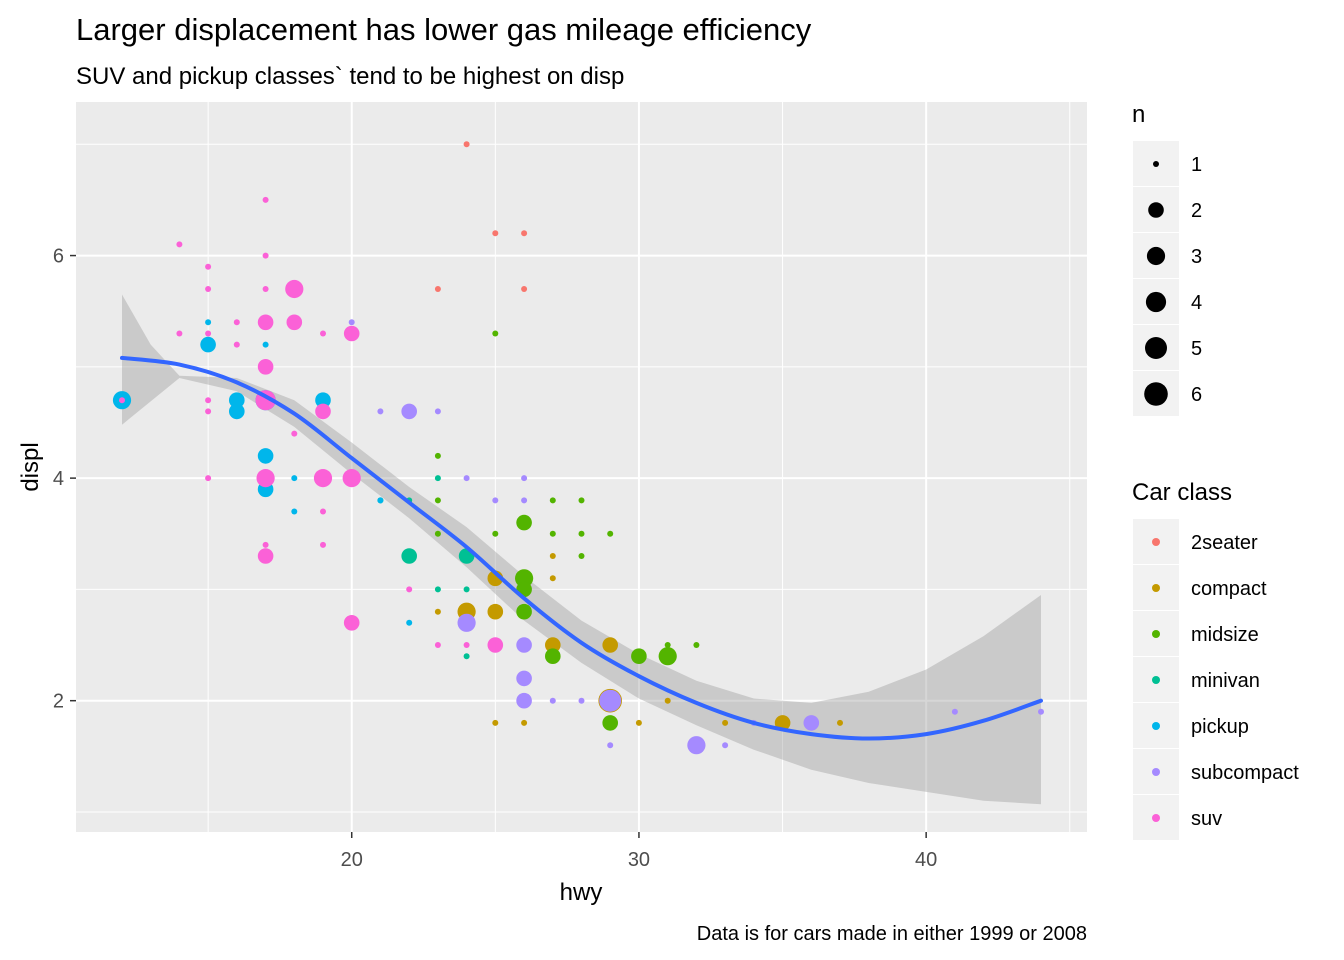 The height and width of the screenshot is (960, 1344). Describe the element at coordinates (1196, 349) in the screenshot. I see `size-legend-label: 5` at that location.